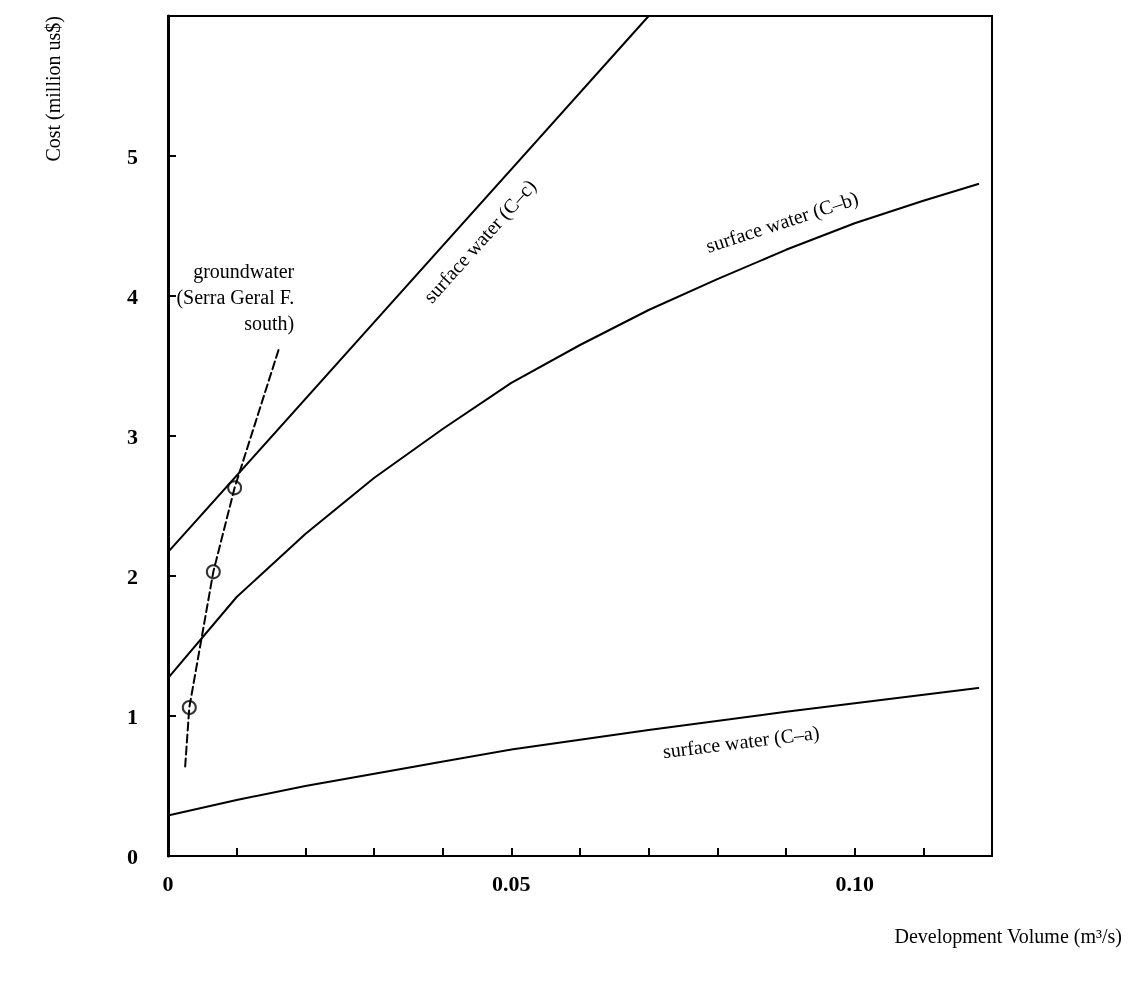 This screenshot has width=1135, height=997. Describe the element at coordinates (854, 883) in the screenshot. I see `x-tick-label: 0.10` at that location.